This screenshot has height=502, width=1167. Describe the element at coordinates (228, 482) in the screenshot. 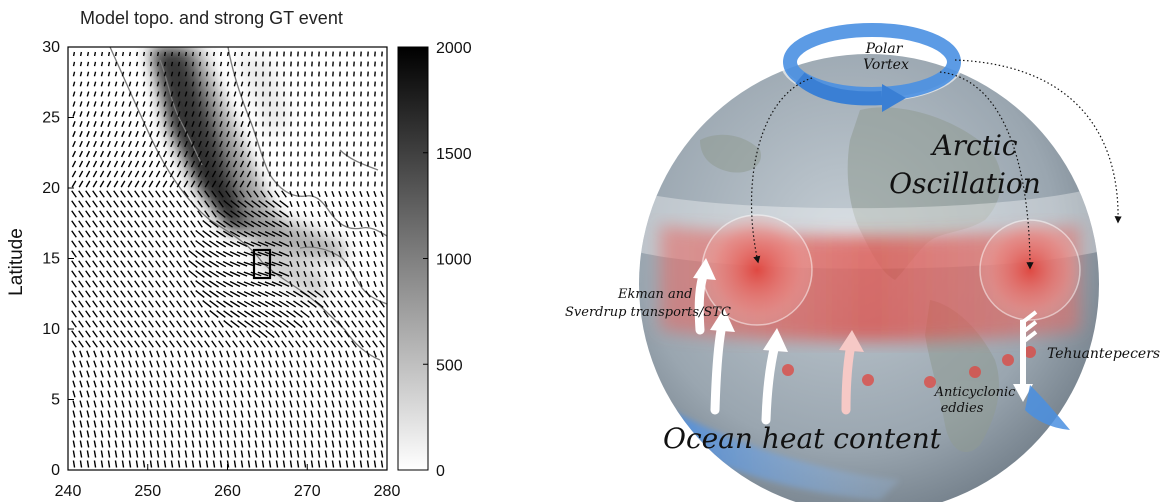

I see `x-axis-ticks: 240 250 260 270 280` at that location.